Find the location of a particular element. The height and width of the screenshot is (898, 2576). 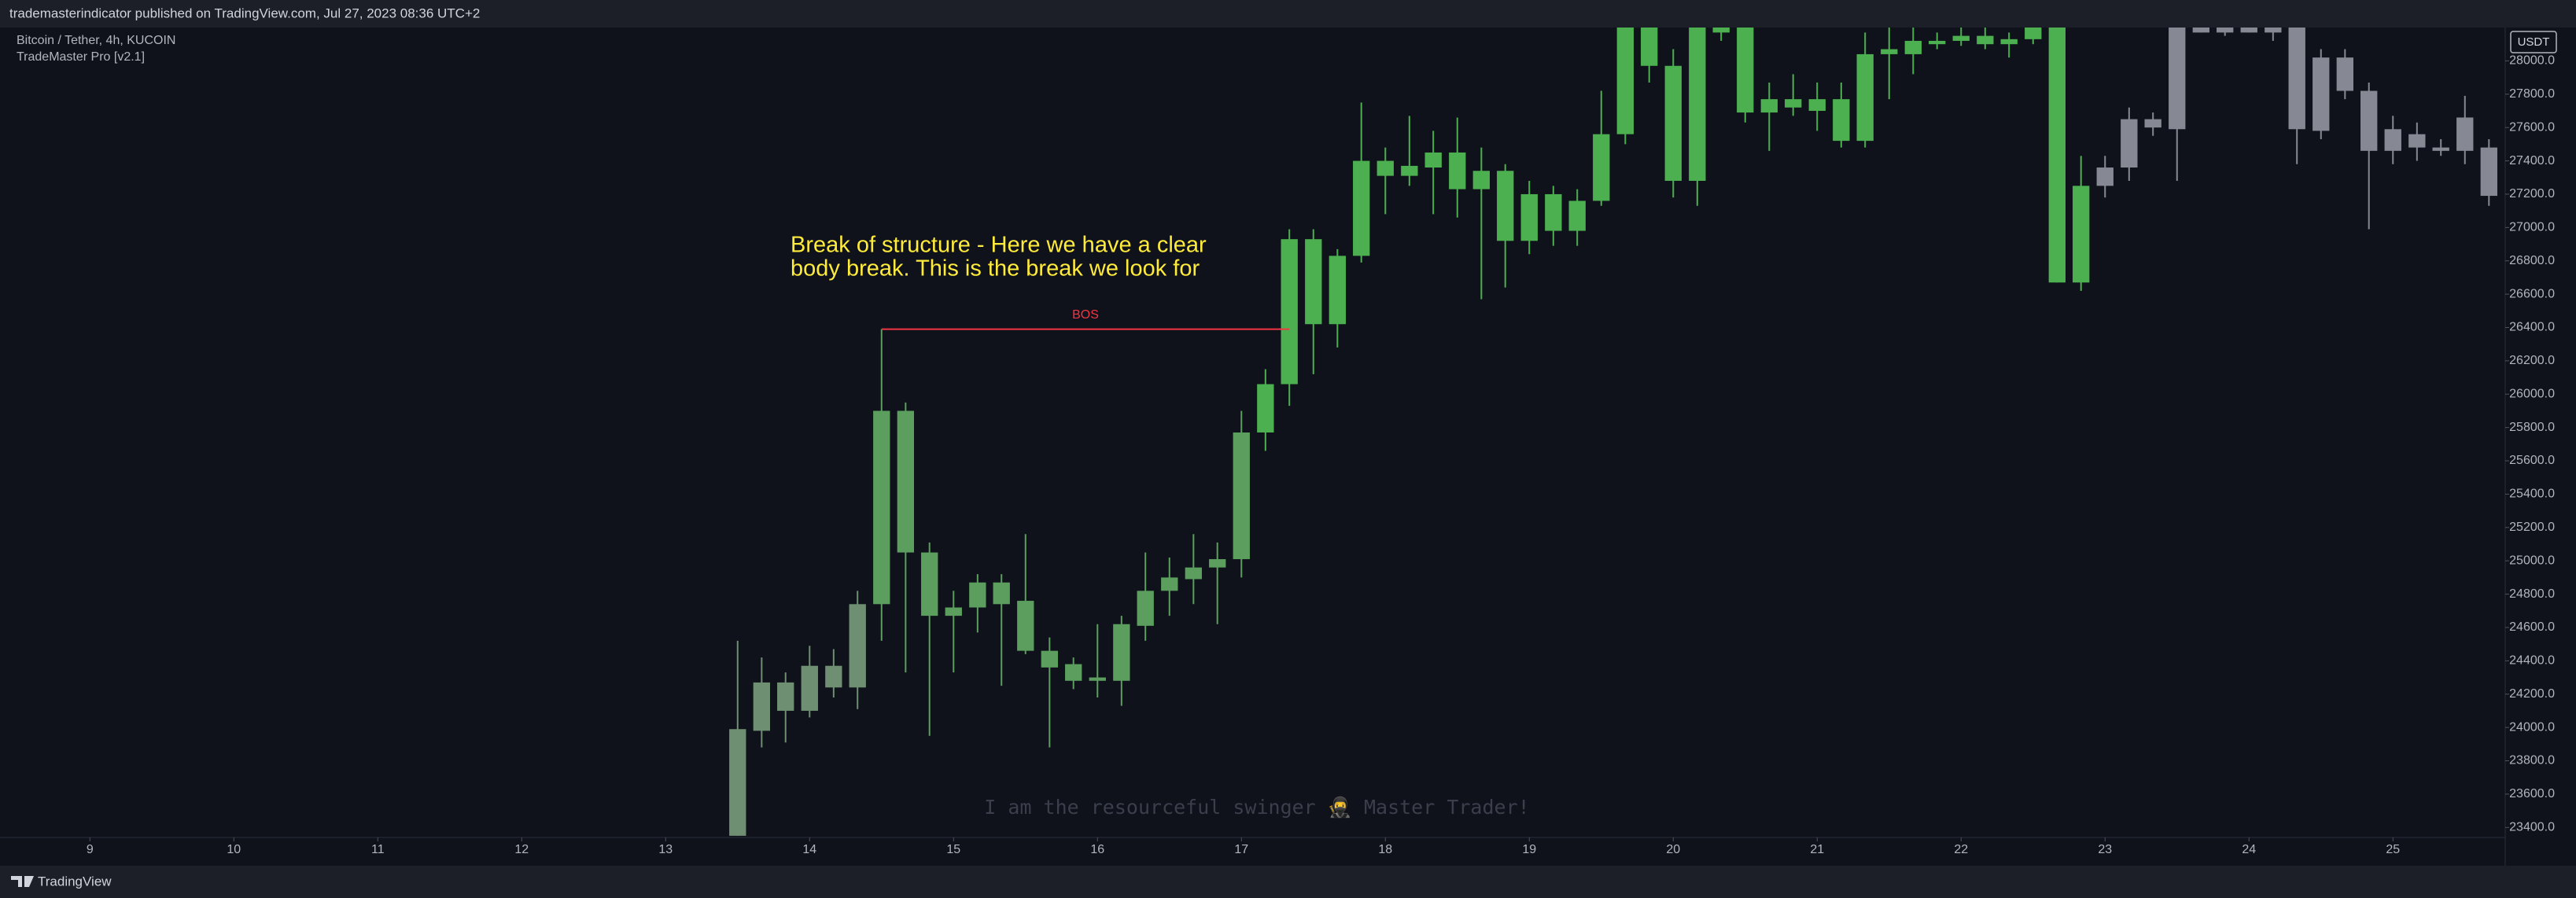

x-tick-label: 14 is located at coordinates (809, 849).